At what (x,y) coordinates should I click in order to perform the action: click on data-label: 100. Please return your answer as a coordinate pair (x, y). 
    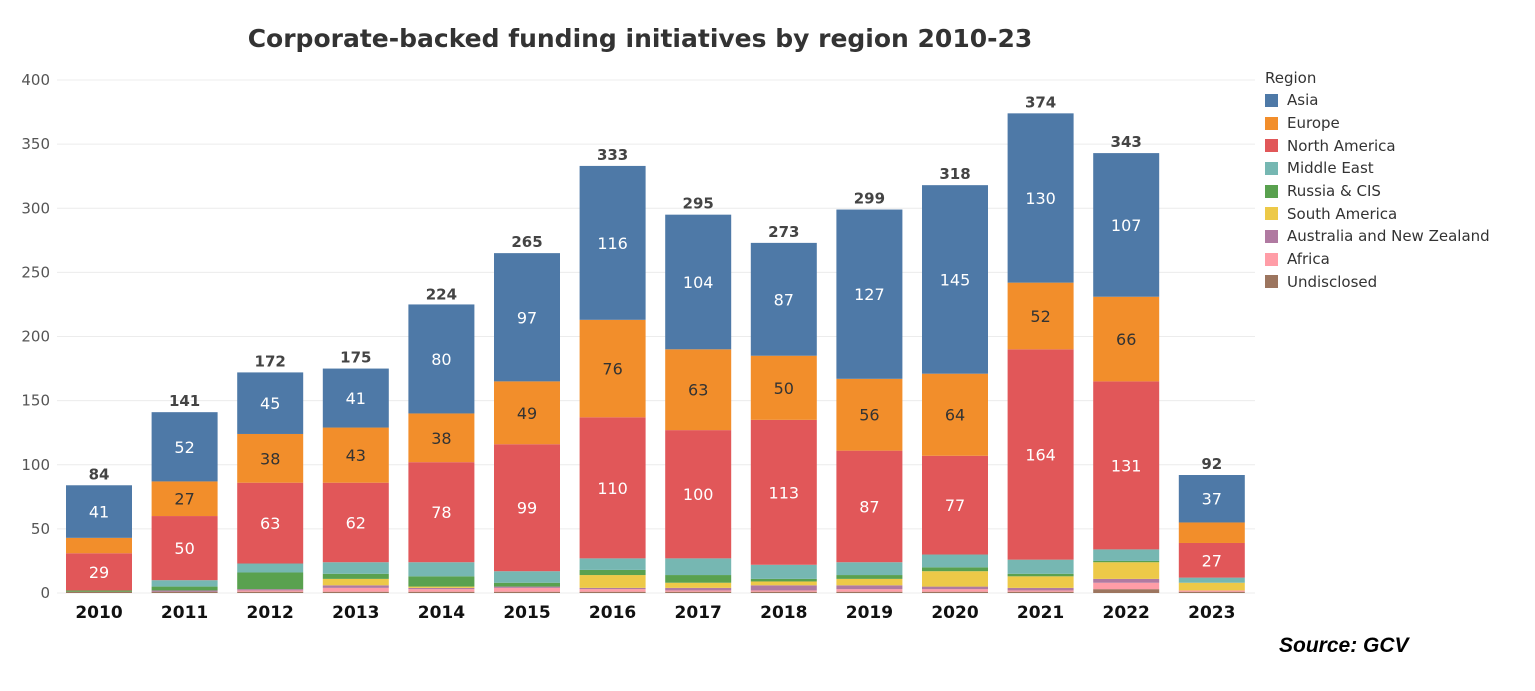
    Looking at the image, I should click on (698, 494).